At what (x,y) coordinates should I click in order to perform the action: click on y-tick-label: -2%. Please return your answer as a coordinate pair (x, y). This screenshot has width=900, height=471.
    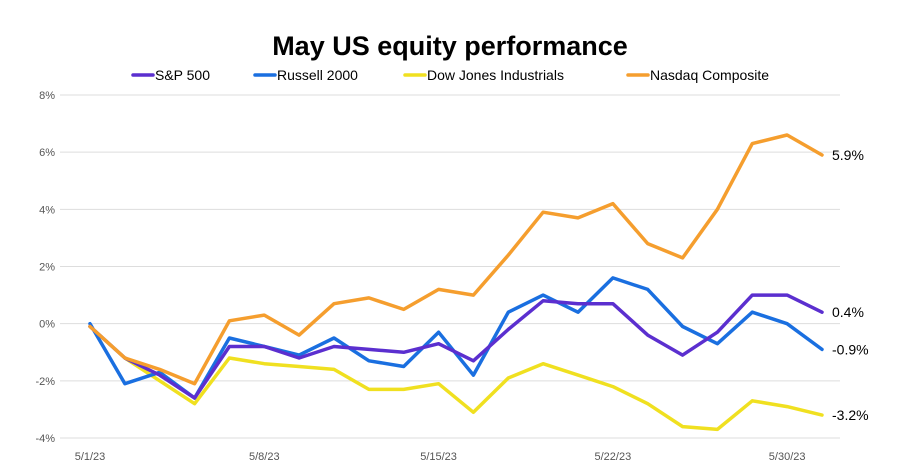
    Looking at the image, I should click on (45, 382).